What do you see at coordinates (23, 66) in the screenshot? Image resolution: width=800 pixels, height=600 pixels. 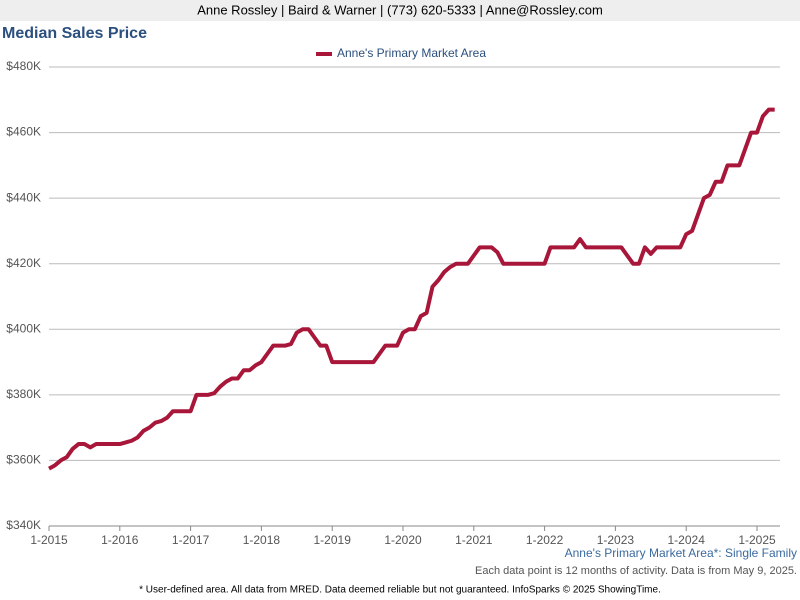 I see `y-tick-label: $480K` at bounding box center [23, 66].